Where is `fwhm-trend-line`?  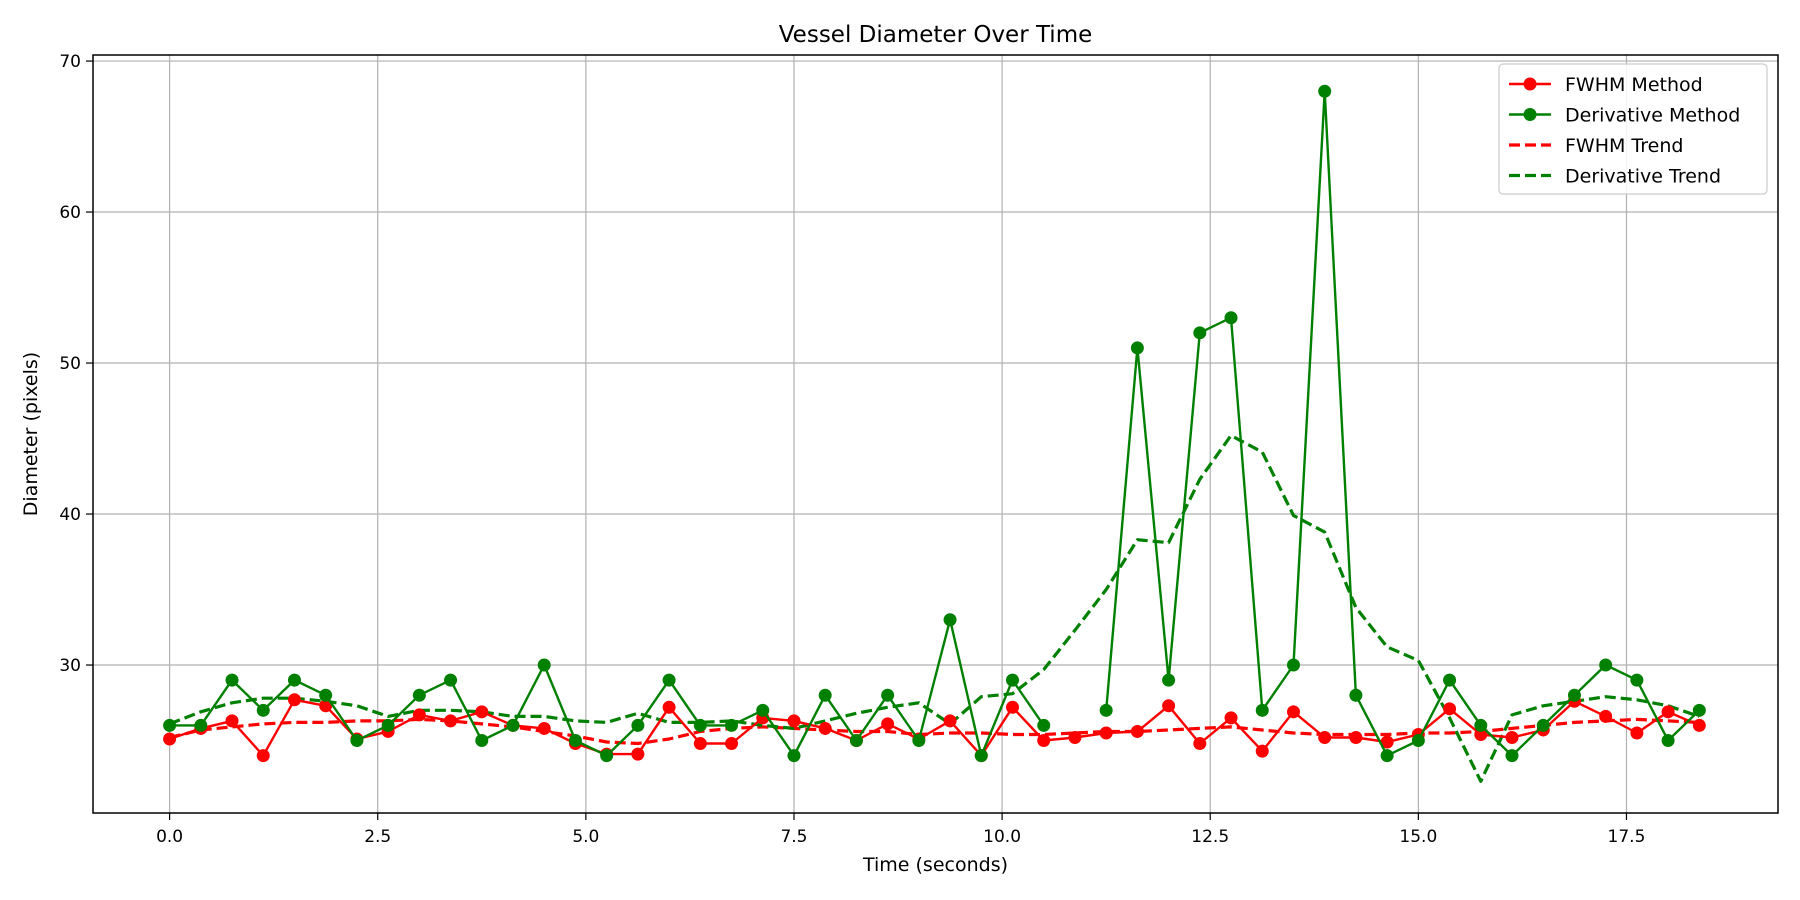 fwhm-trend-line is located at coordinates (934, 731).